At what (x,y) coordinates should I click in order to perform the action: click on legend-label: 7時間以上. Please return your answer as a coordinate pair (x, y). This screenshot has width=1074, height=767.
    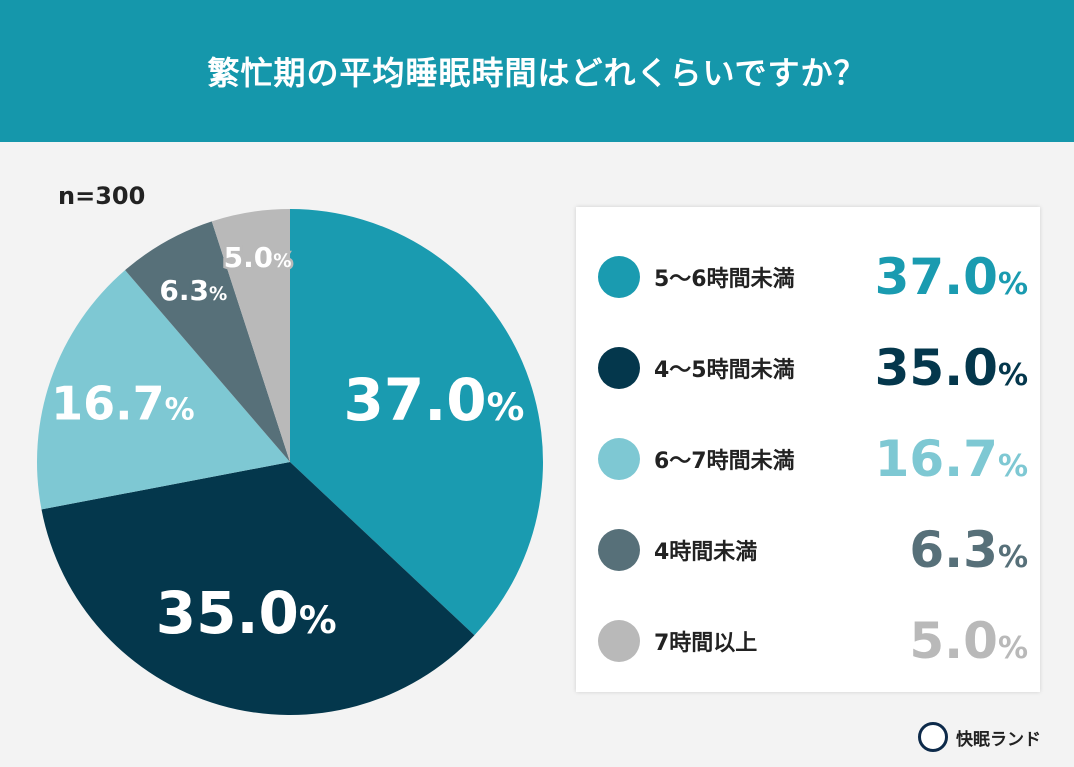
    Looking at the image, I should click on (706, 643).